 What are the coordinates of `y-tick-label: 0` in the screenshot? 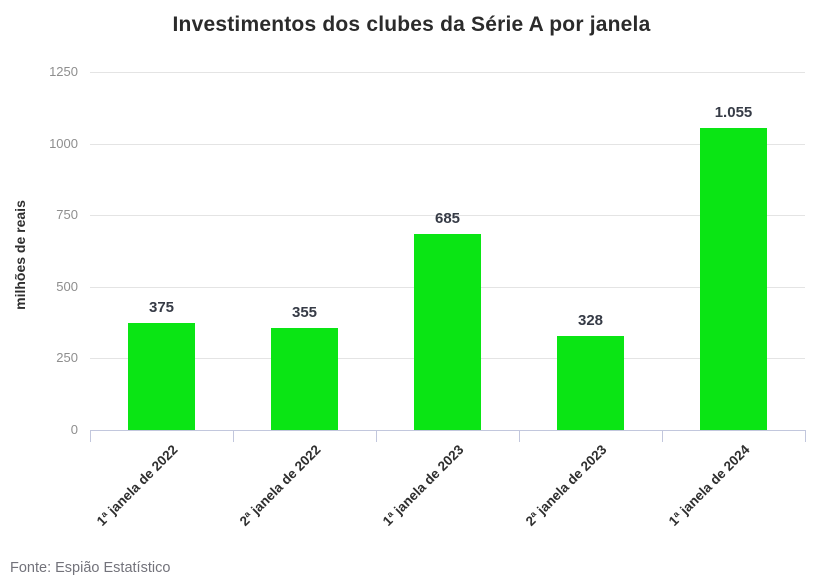 It's located at (74, 429).